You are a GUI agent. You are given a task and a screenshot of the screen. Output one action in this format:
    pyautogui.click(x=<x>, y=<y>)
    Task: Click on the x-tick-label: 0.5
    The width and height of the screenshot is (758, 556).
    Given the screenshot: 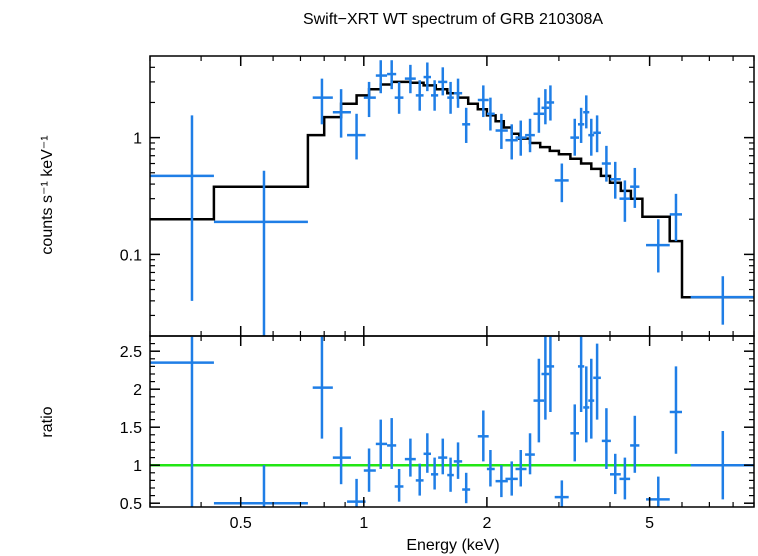 What is the action you would take?
    pyautogui.click(x=241, y=523)
    